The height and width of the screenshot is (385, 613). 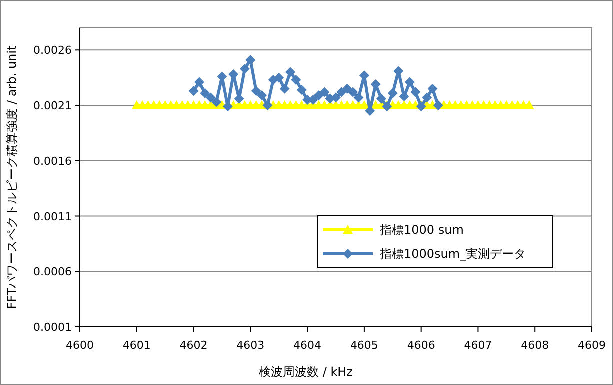 What do you see at coordinates (592, 345) in the screenshot?
I see `x-tick-label: 4609` at bounding box center [592, 345].